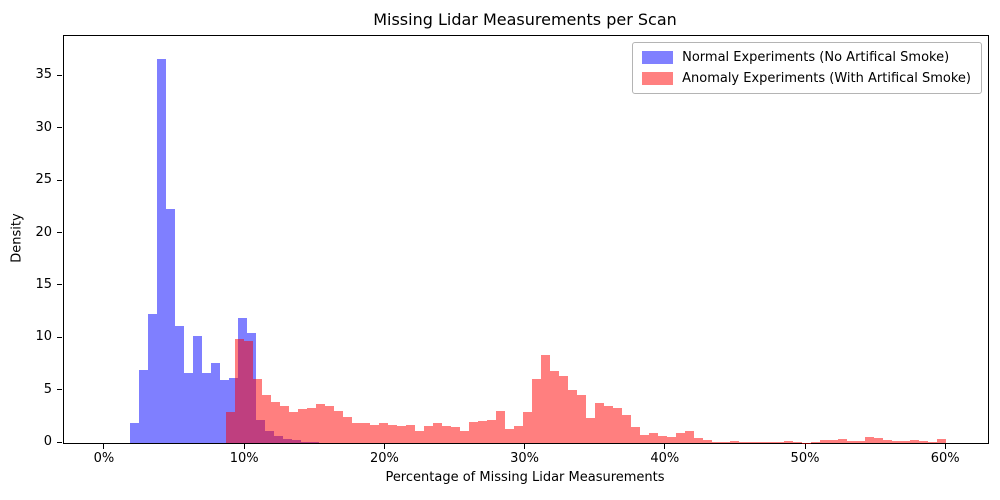  I want to click on legend-label-normal: Normal Experiments (No Artifical Smoke), so click(816, 57).